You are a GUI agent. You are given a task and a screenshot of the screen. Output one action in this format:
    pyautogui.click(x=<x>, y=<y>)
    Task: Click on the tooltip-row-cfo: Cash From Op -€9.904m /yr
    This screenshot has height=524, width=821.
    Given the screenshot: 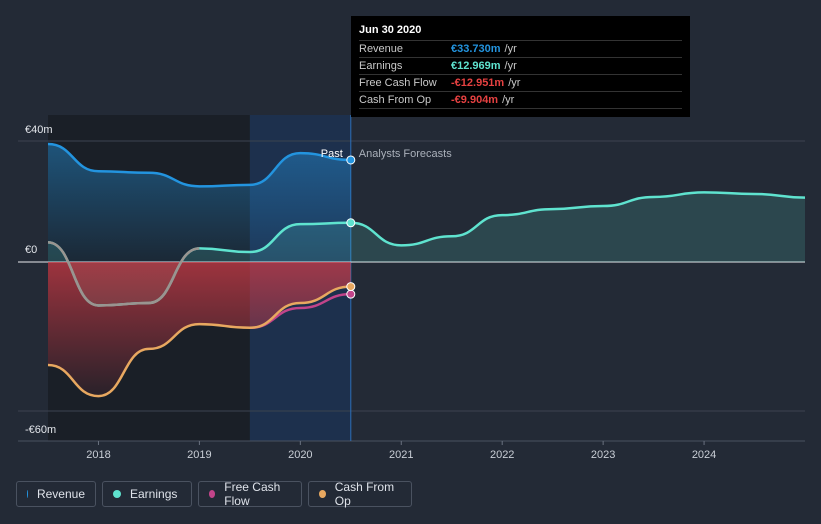 What is the action you would take?
    pyautogui.click(x=520, y=100)
    